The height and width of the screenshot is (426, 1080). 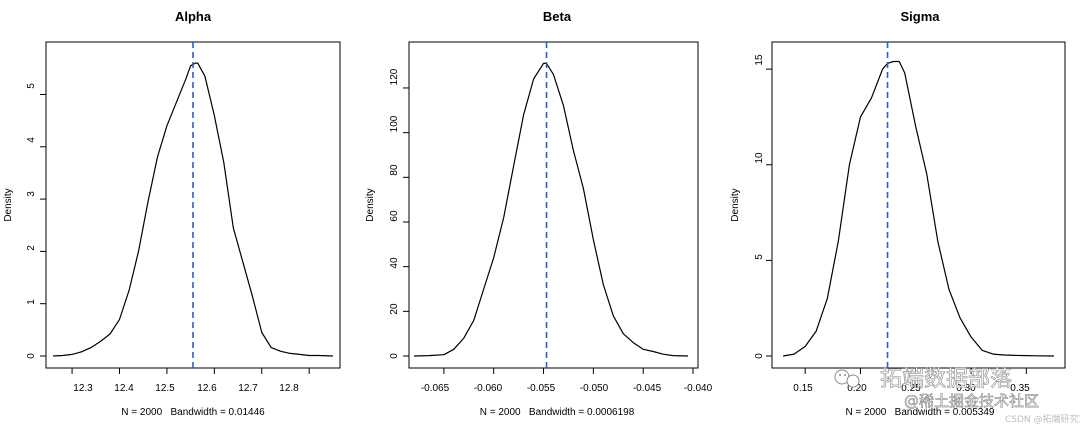 I want to click on x-tick-label: -0.045, so click(x=647, y=388).